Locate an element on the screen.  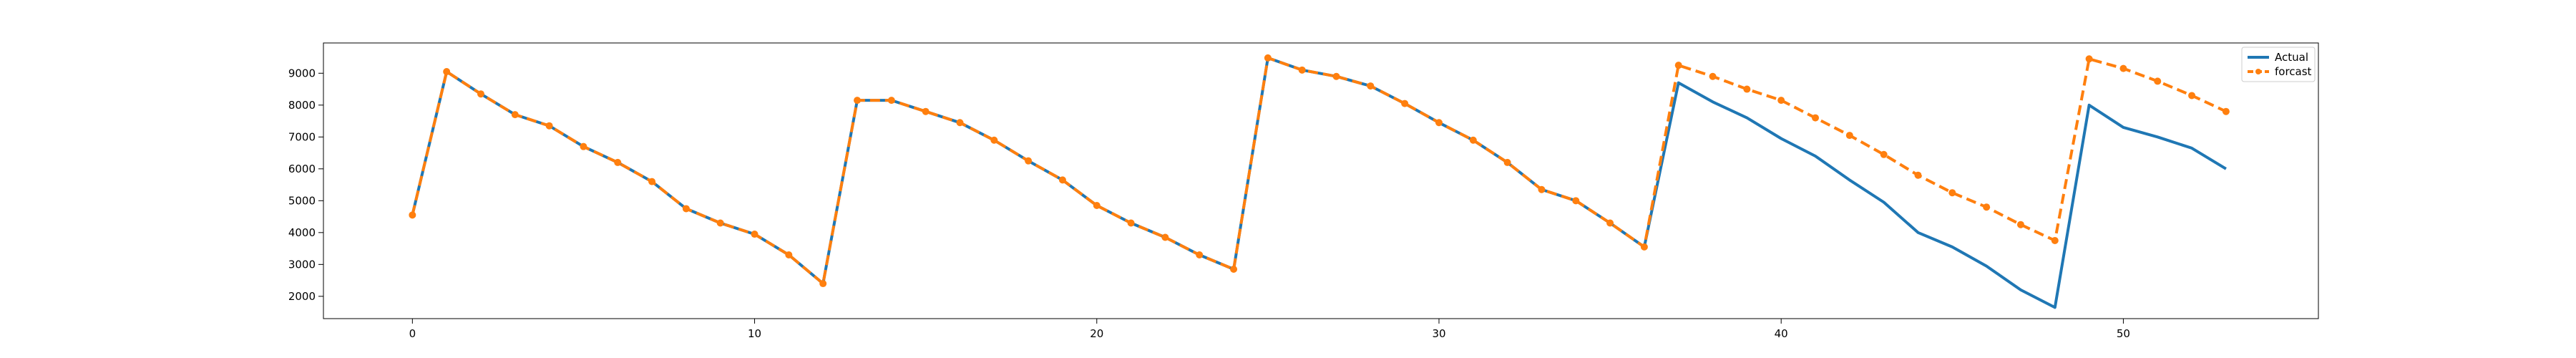
x-tick-label: 20 is located at coordinates (1096, 333).